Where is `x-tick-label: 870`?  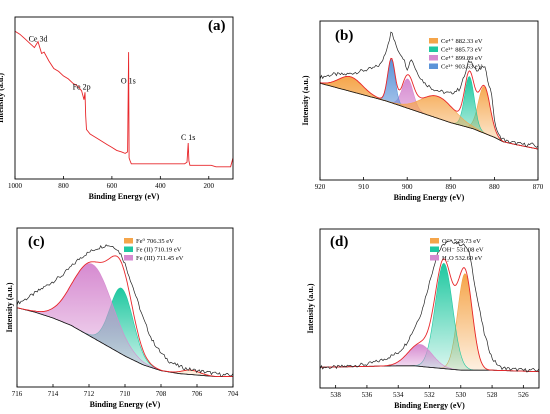
x-tick-label: 870 is located at coordinates (538, 187).